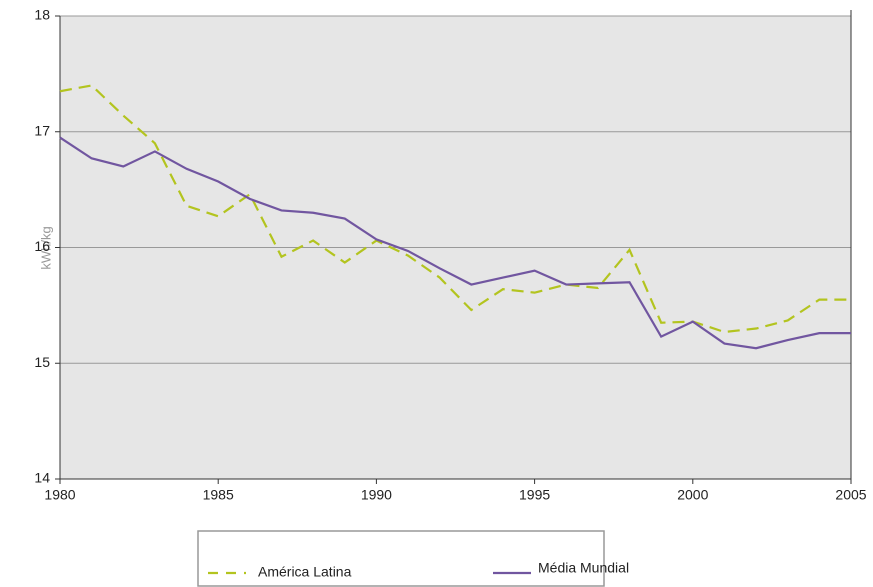 Image resolution: width=873 pixels, height=587 pixels. What do you see at coordinates (42, 478) in the screenshot?
I see `y-tick-label: 14` at bounding box center [42, 478].